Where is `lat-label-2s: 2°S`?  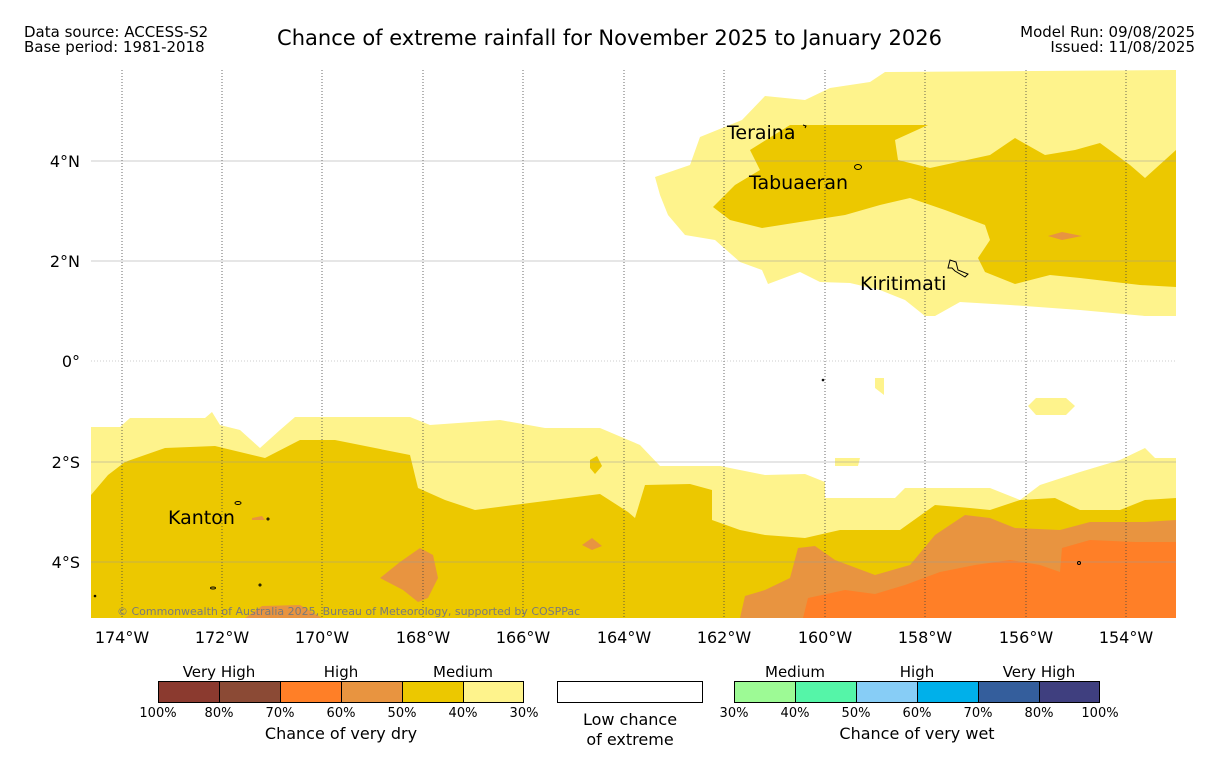 lat-label-2s: 2°S is located at coordinates (66, 462).